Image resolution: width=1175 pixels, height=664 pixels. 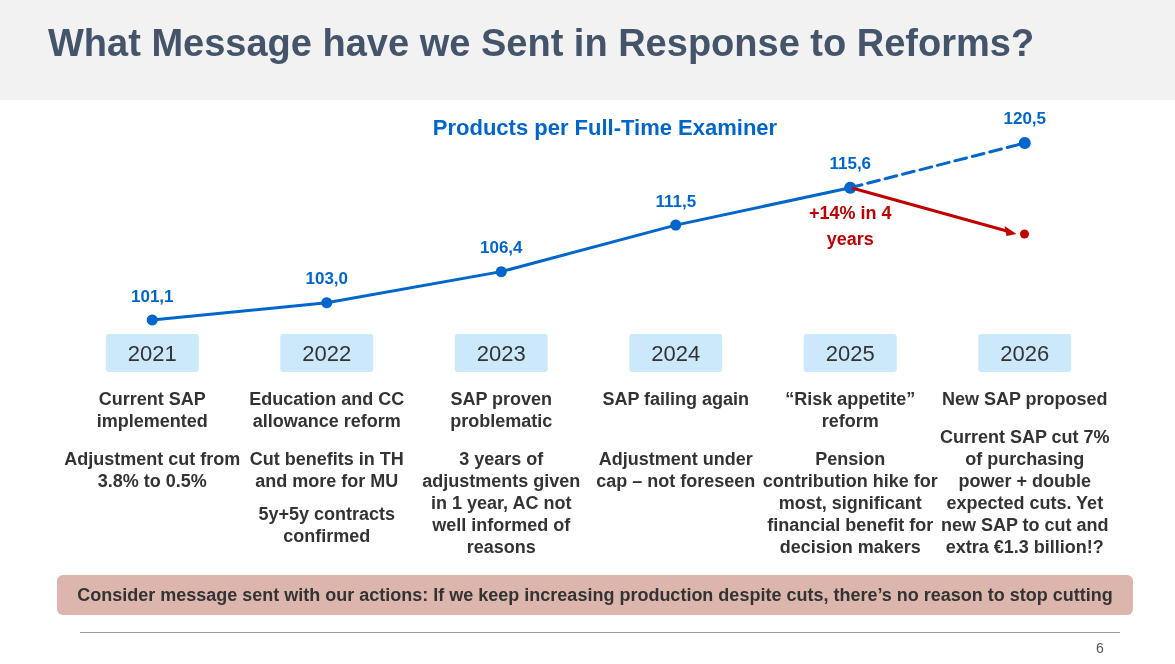 I want to click on data-label: 120,5, so click(x=1025, y=118).